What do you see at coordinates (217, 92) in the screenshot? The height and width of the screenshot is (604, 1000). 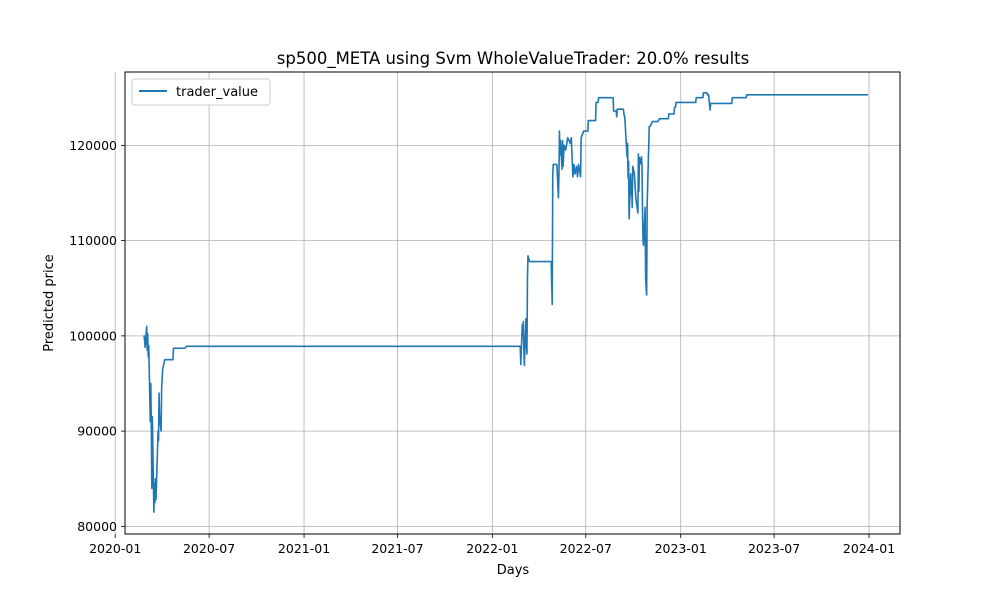 I see `legend-label-trader-value: trader_value` at bounding box center [217, 92].